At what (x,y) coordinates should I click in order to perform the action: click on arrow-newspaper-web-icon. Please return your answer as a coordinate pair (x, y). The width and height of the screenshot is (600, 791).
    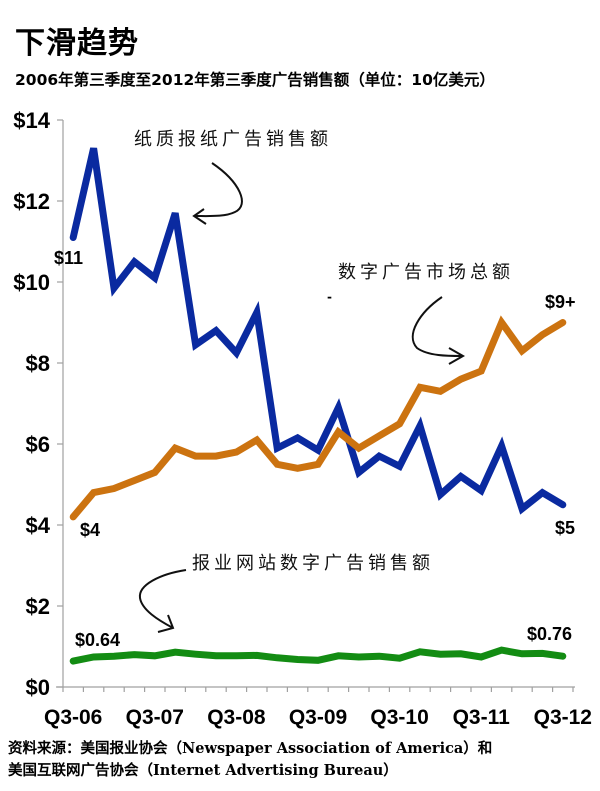
    Looking at the image, I should click on (162, 601).